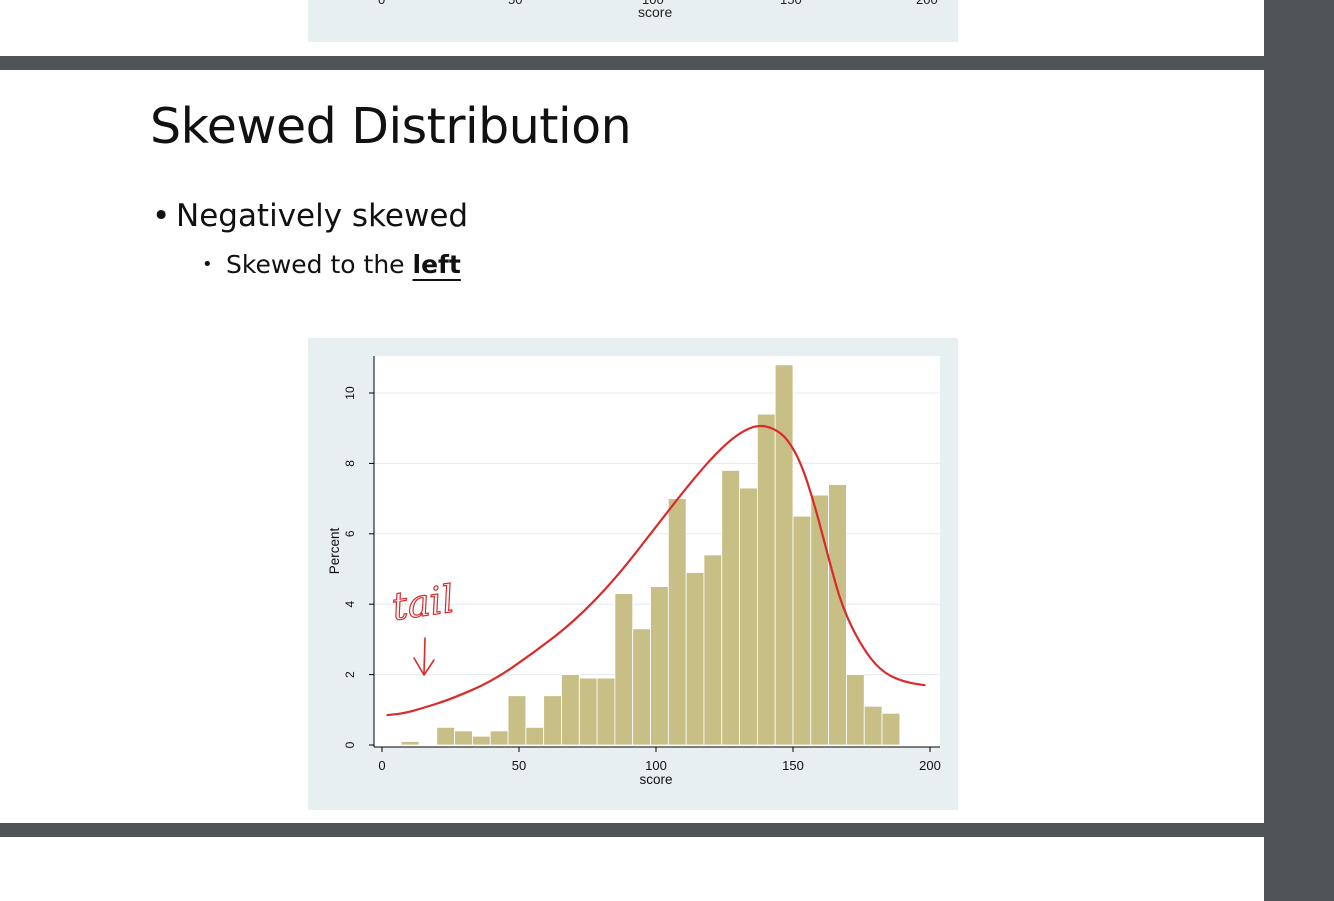  I want to click on tail-annotation: tail, so click(423, 603).